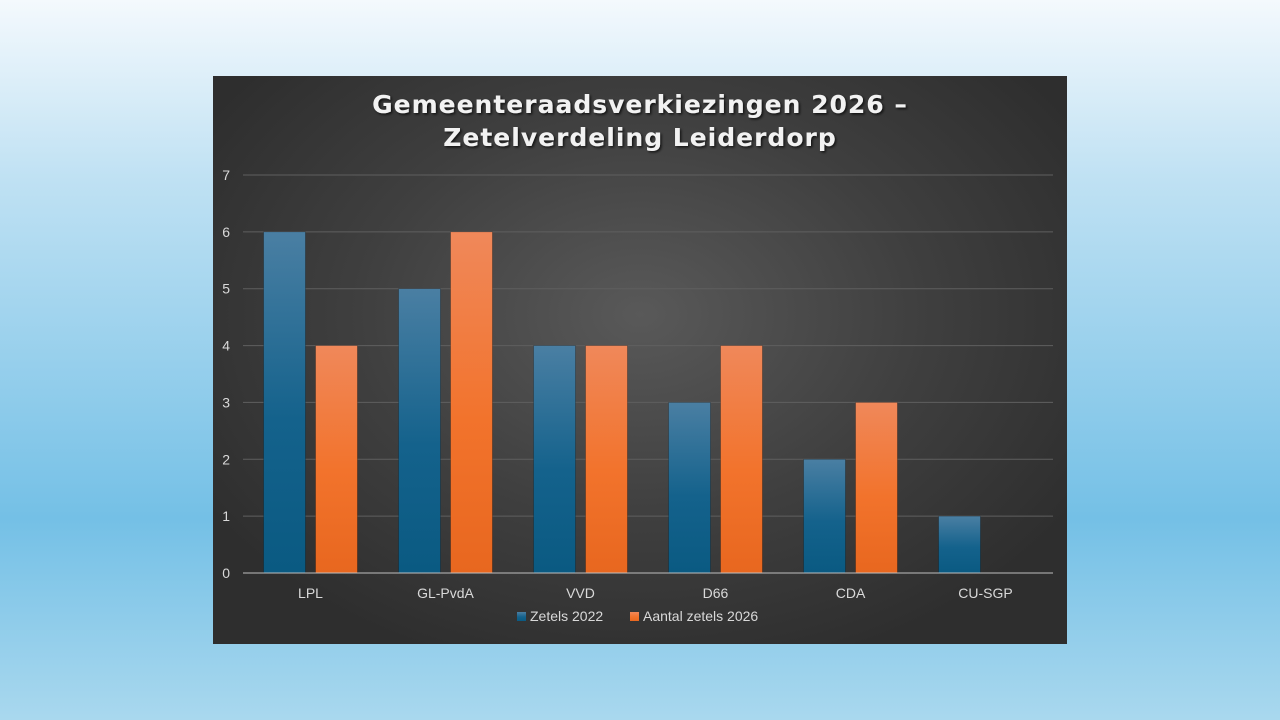 The height and width of the screenshot is (720, 1280). What do you see at coordinates (284, 402) in the screenshot?
I see `bar-zetels-2022-lpl` at bounding box center [284, 402].